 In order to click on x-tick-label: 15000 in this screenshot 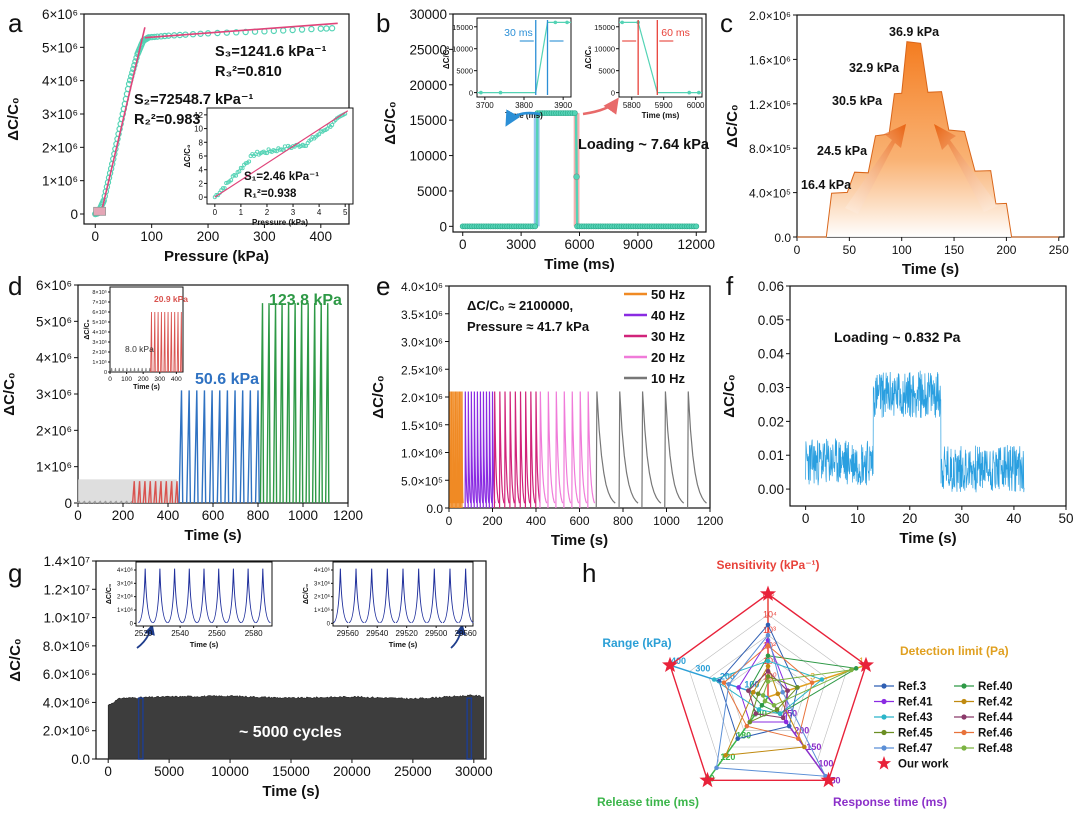, I will do `click(291, 771)`.